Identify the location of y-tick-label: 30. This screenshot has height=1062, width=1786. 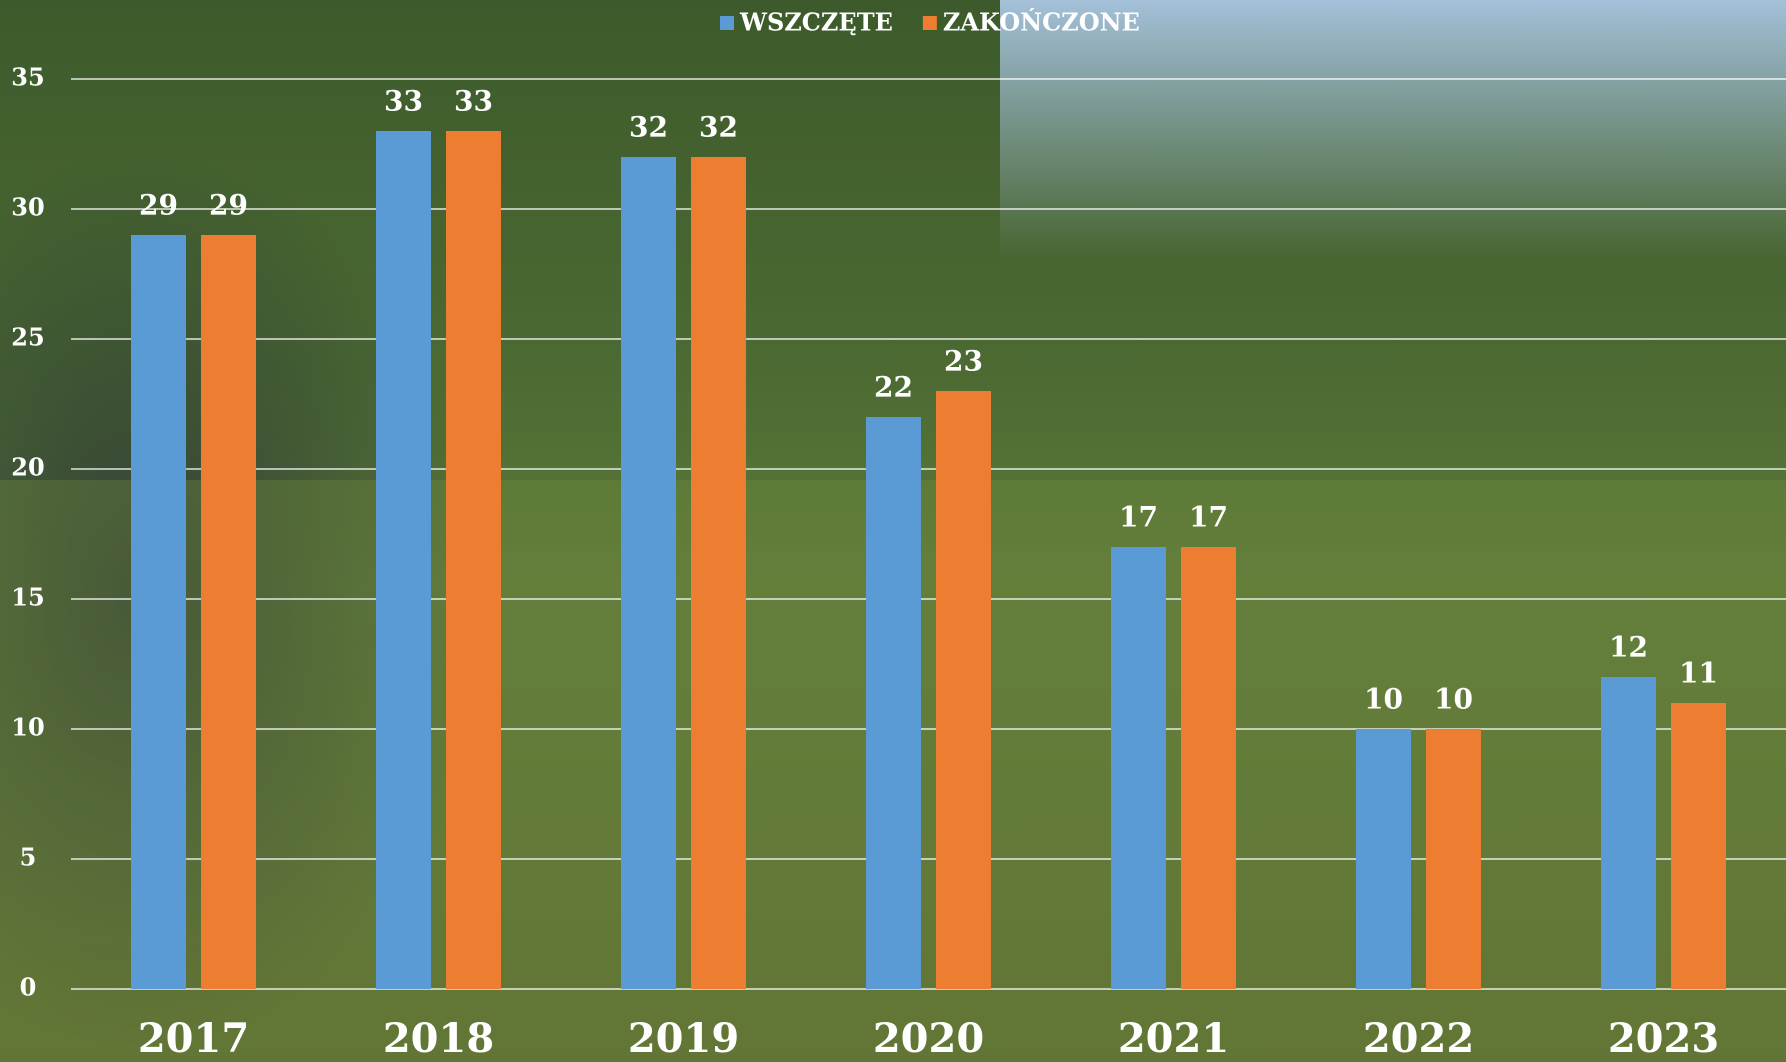
(27, 207).